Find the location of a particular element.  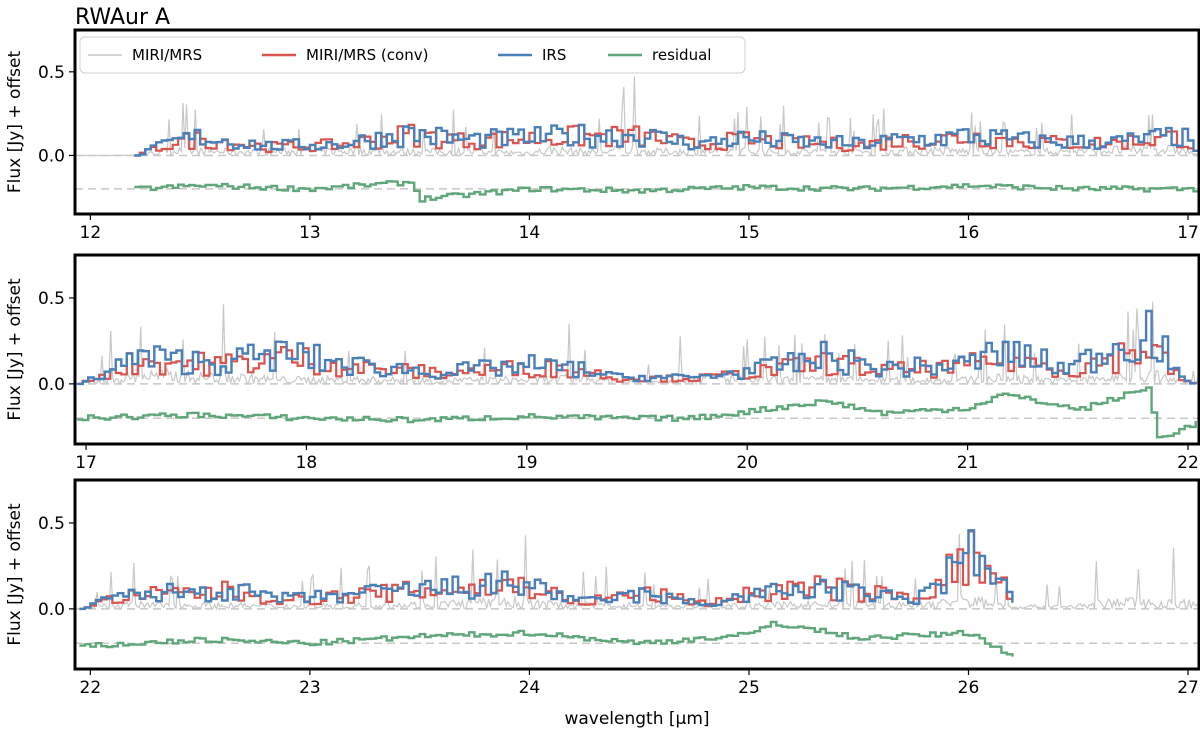

x-tick-label: 24 is located at coordinates (530, 688).